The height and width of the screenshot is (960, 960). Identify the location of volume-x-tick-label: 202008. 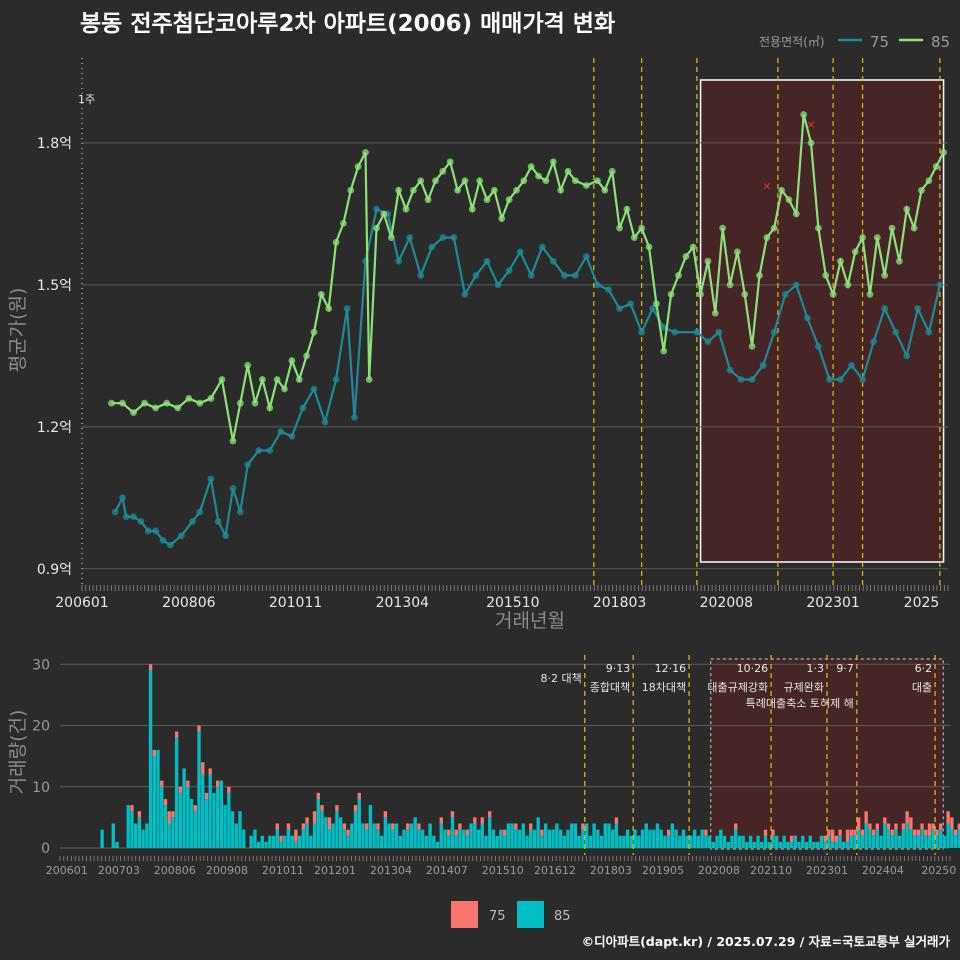
(719, 870).